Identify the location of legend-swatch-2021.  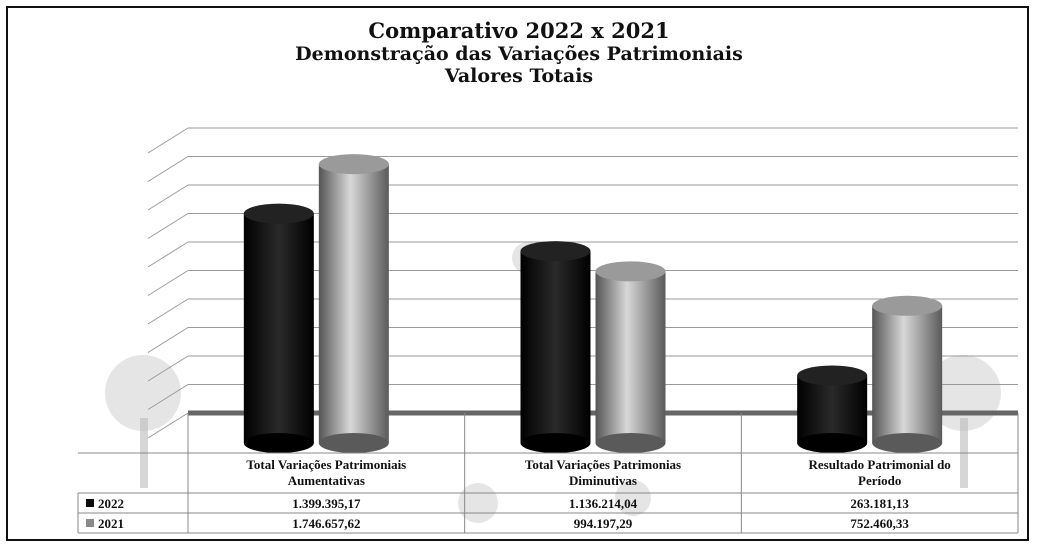
(90, 523).